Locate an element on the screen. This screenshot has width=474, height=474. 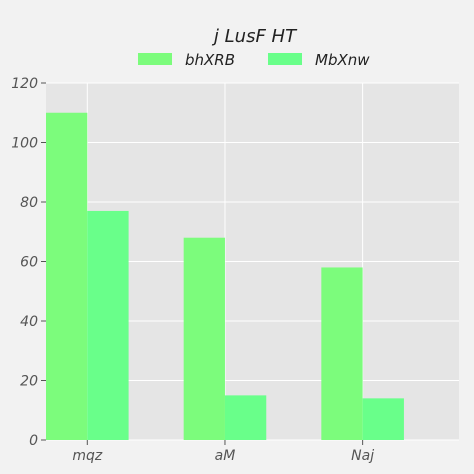
y-axis-ticks: 0 20 40 60 80 100 120 is located at coordinates (28, 262).